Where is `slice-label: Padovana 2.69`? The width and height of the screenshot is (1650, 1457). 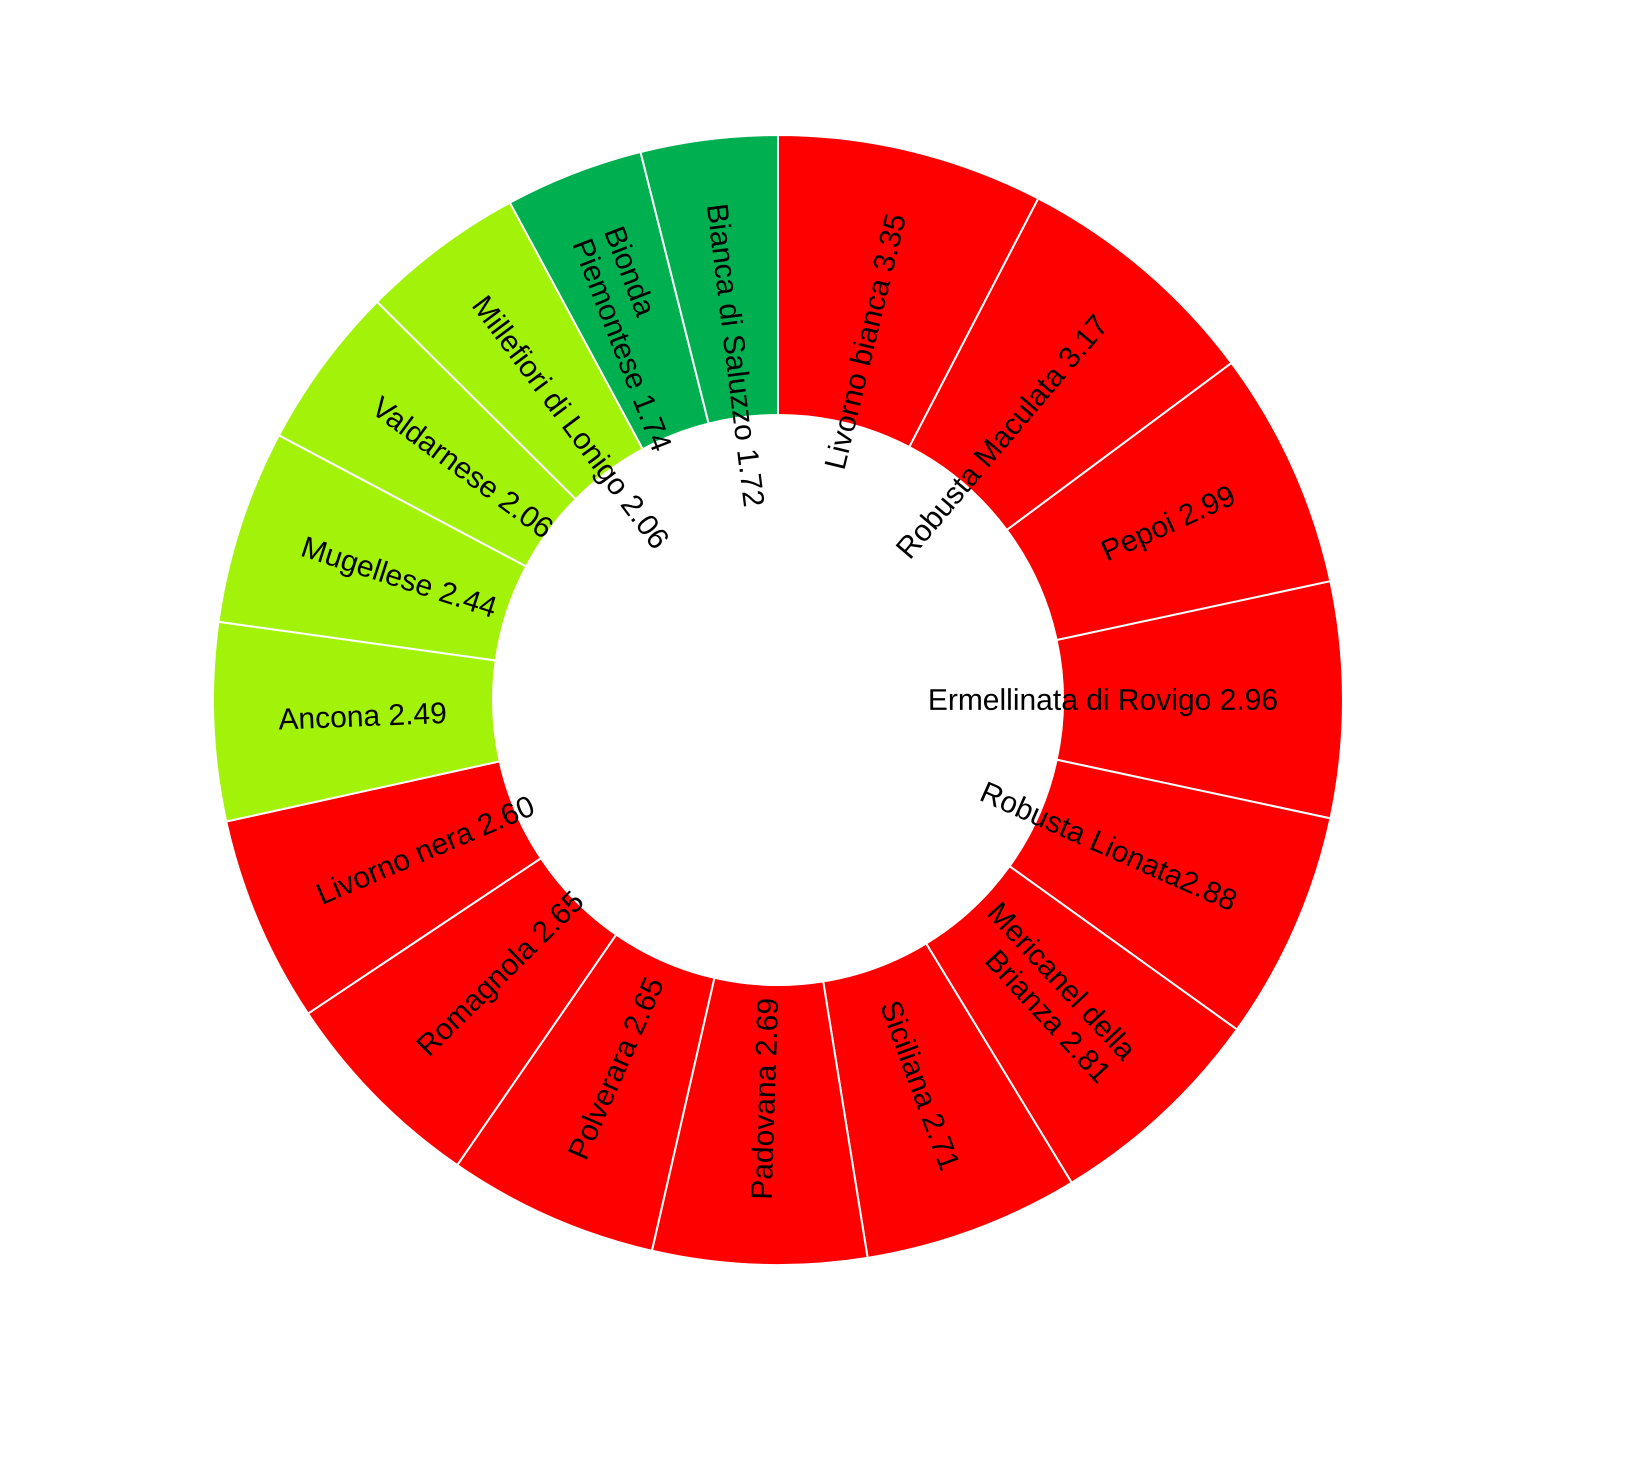
slice-label: Padovana 2.69 is located at coordinates (766, 1098).